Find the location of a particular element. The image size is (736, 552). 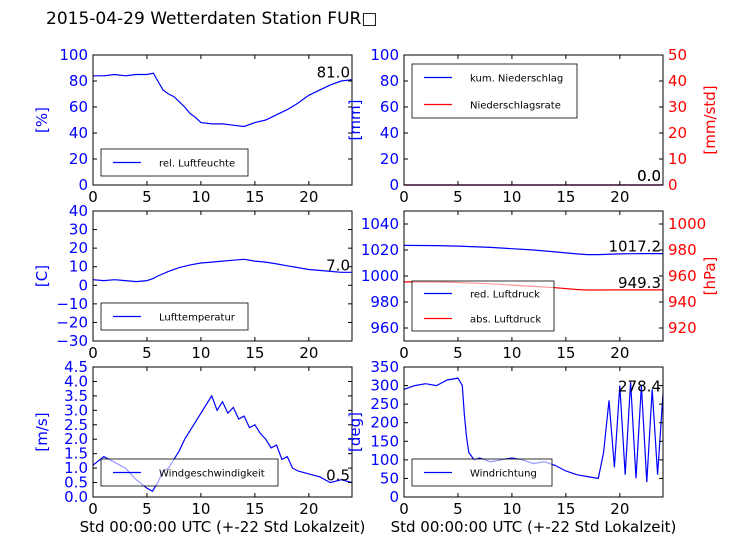

y-tick-label: −30 is located at coordinates (72, 341).